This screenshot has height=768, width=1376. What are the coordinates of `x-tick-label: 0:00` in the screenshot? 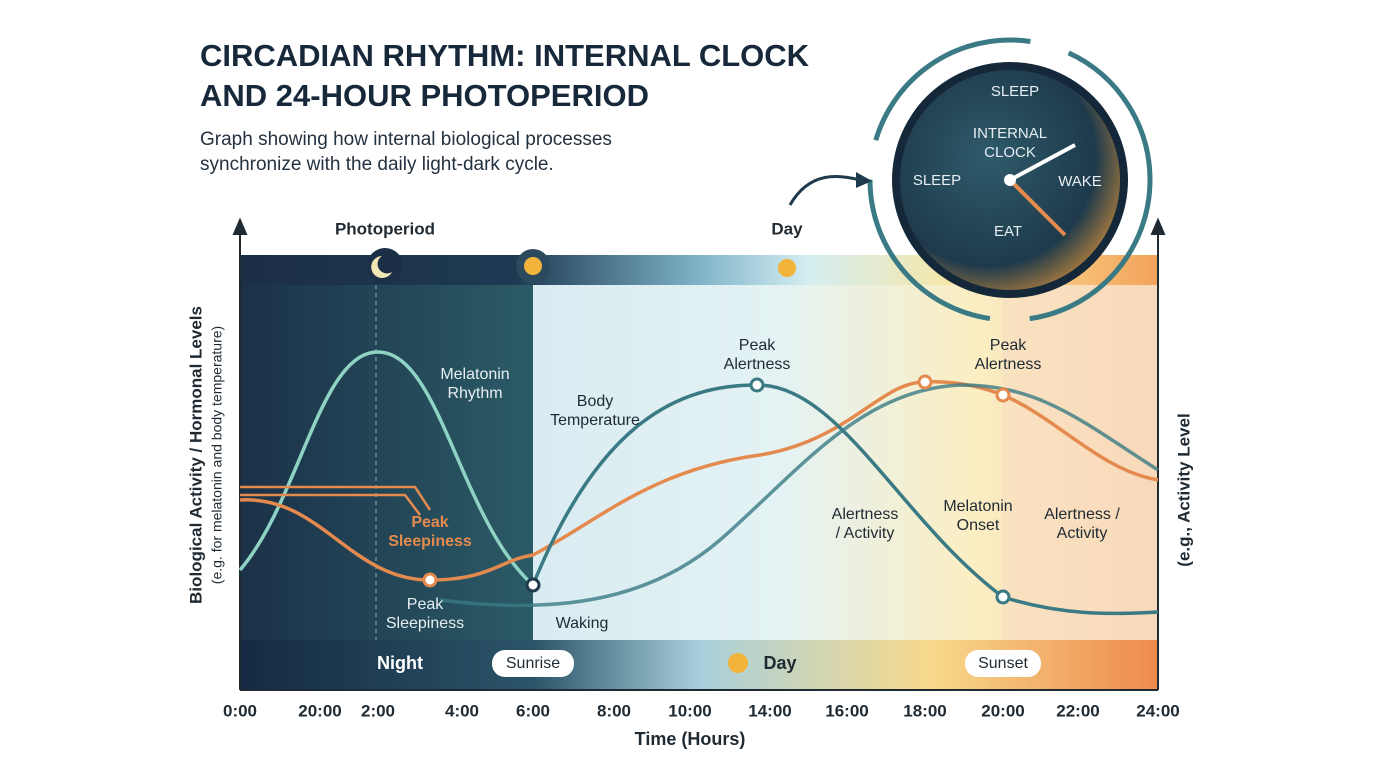 It's located at (240, 710).